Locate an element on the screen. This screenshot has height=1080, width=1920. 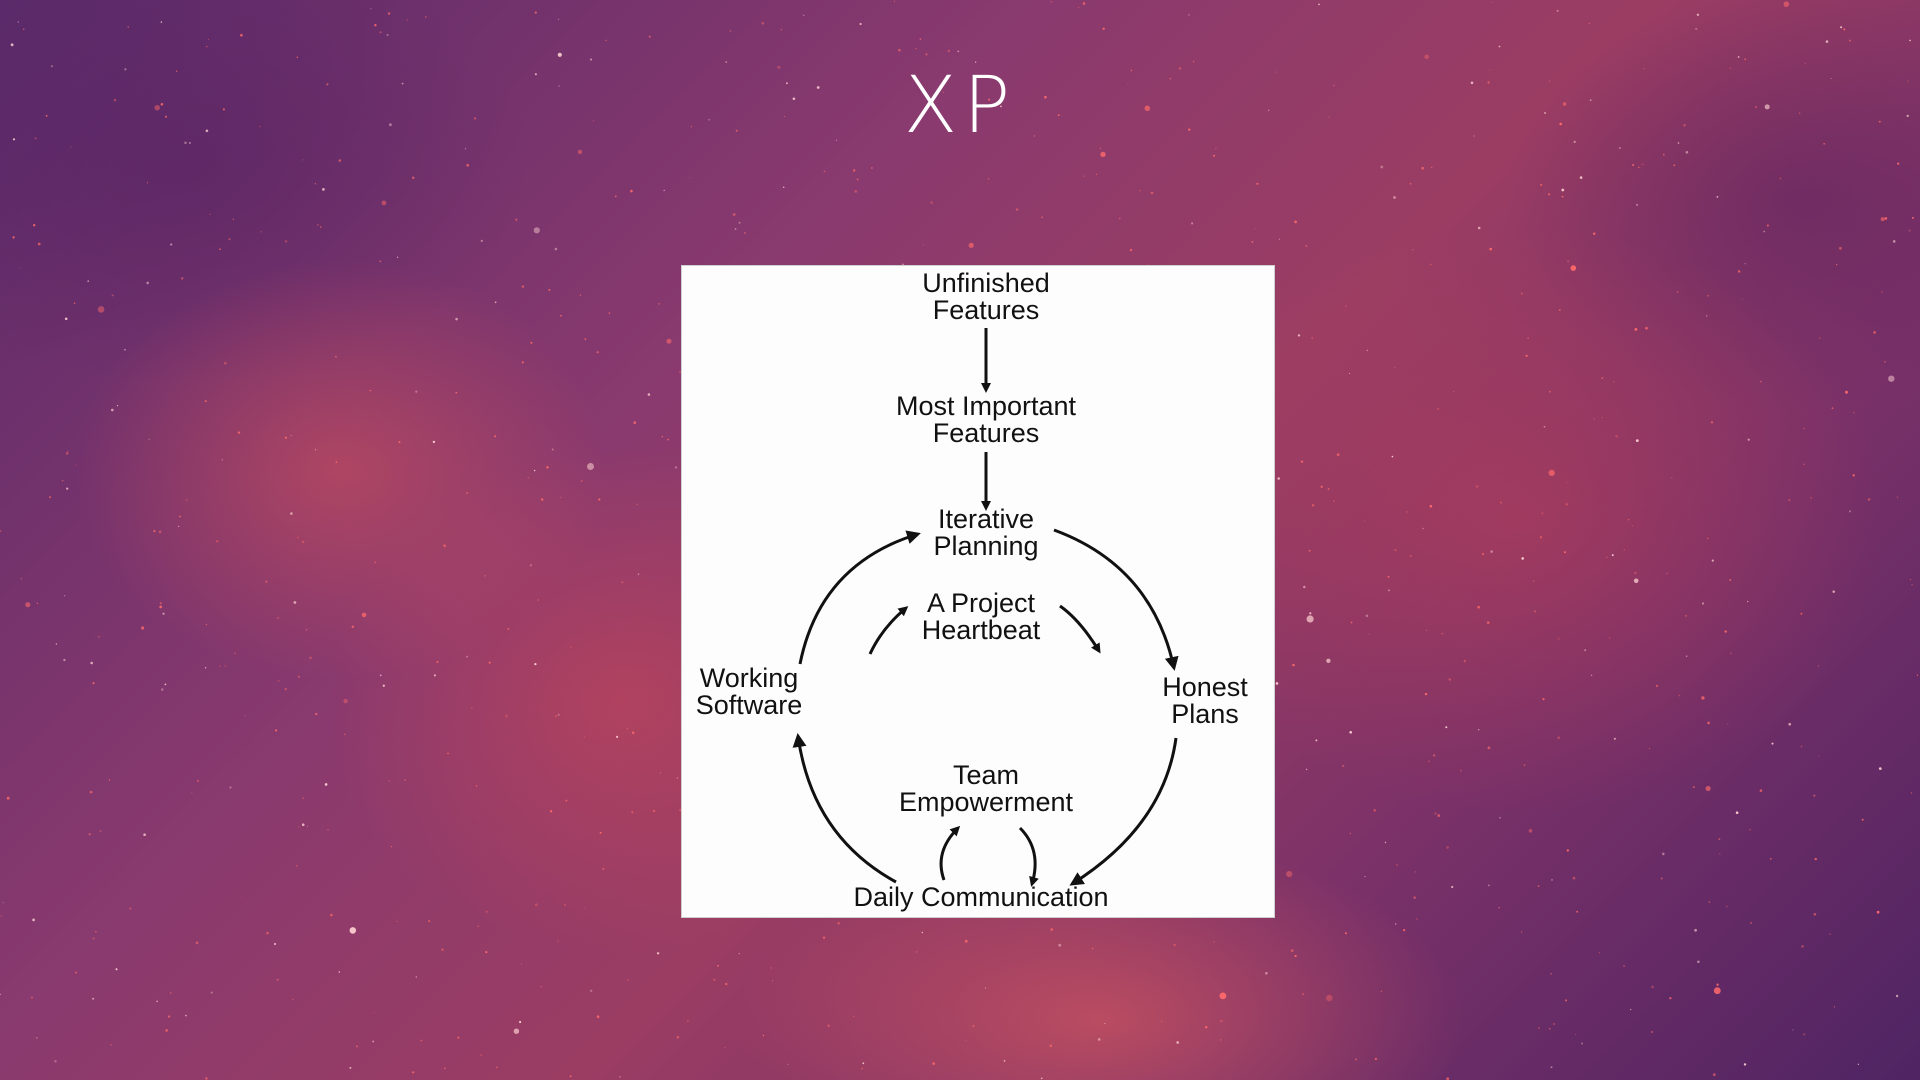
arrow-team-up is located at coordinates (950, 853).